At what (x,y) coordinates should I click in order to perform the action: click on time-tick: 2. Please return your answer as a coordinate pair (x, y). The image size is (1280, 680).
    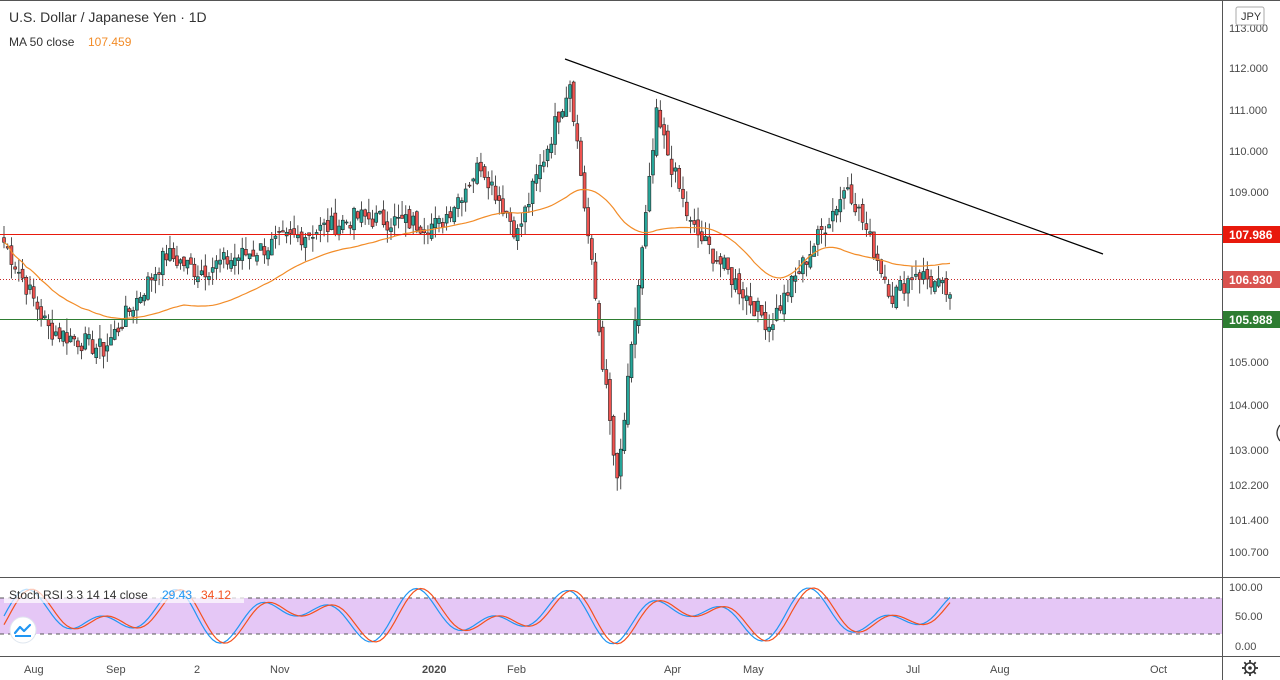
    Looking at the image, I should click on (197, 670).